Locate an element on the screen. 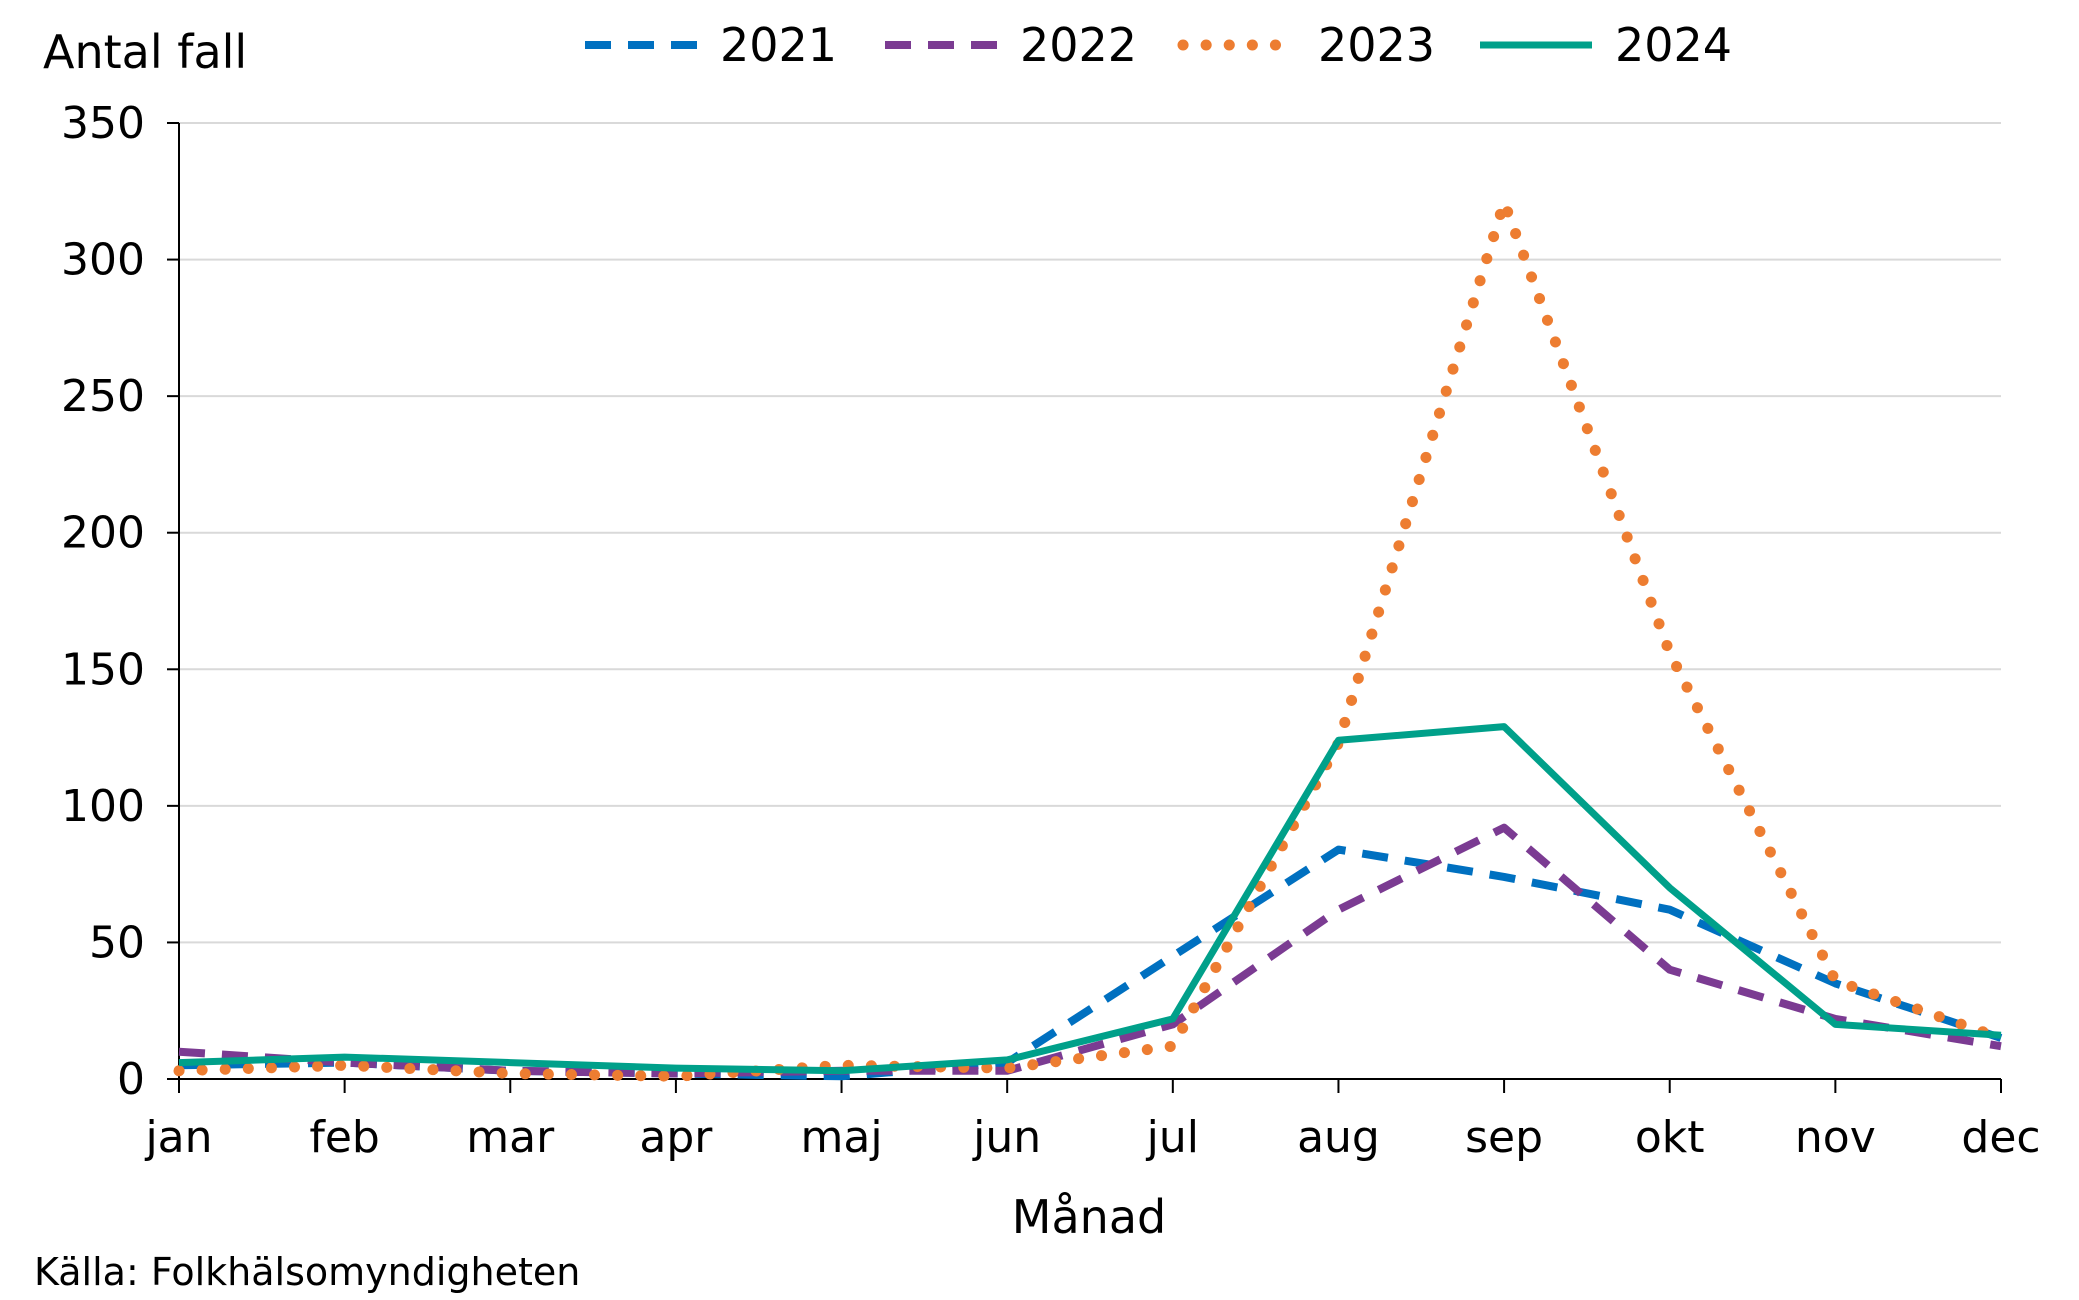 The width and height of the screenshot is (2079, 1300). legend-label-2024: 2024 is located at coordinates (1673, 45).